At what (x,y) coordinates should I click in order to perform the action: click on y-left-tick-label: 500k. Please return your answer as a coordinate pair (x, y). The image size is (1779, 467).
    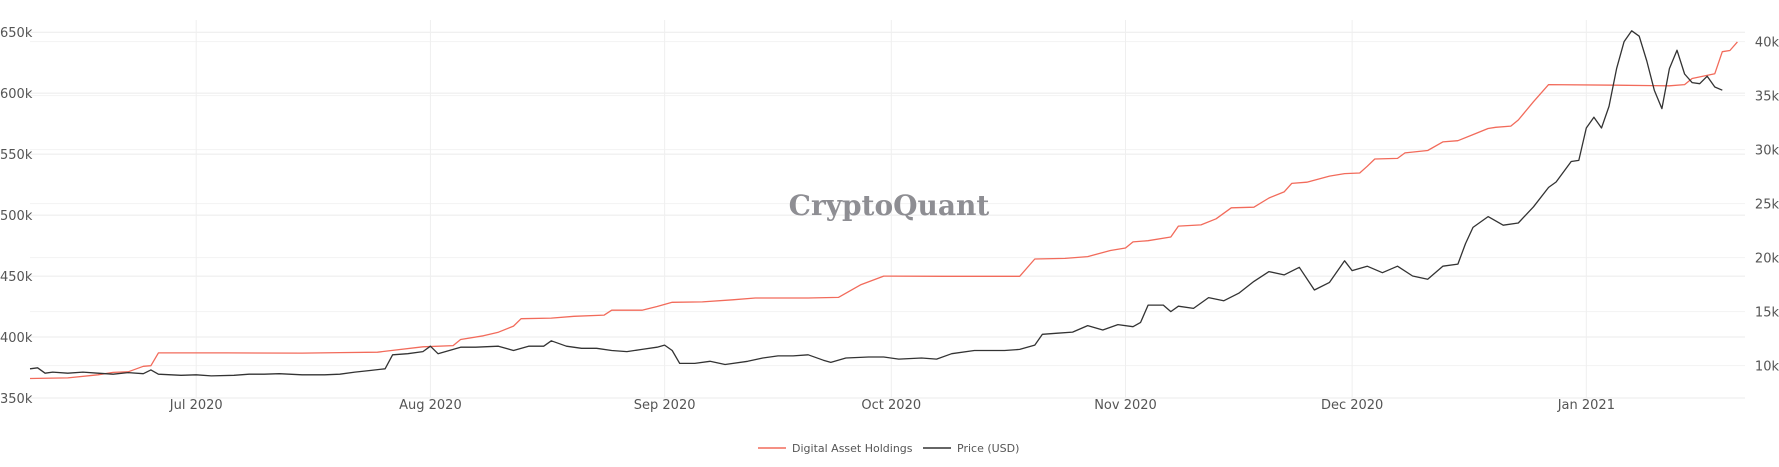
    Looking at the image, I should click on (16, 216).